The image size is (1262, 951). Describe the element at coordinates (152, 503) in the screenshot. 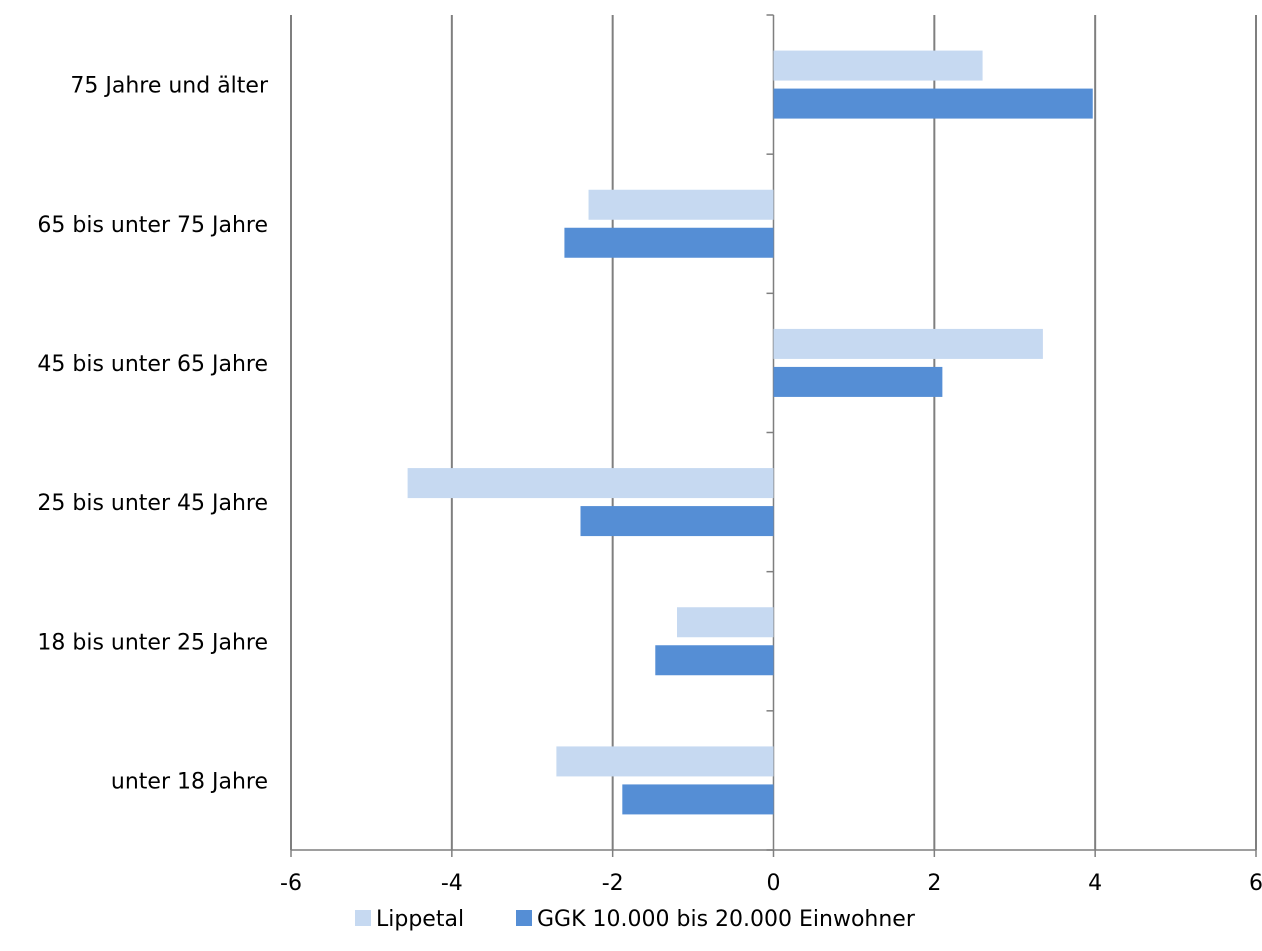

I see `category-label: 25 bis unter 45 Jahre` at that location.